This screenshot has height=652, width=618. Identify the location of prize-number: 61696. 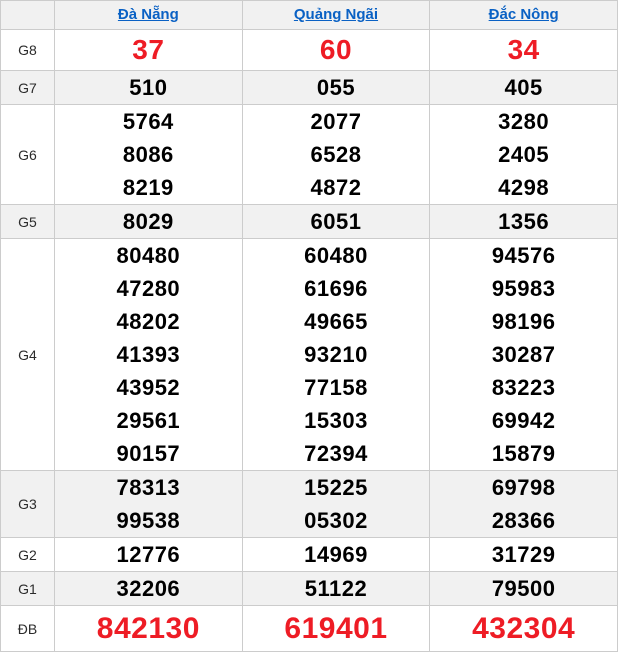
(336, 288).